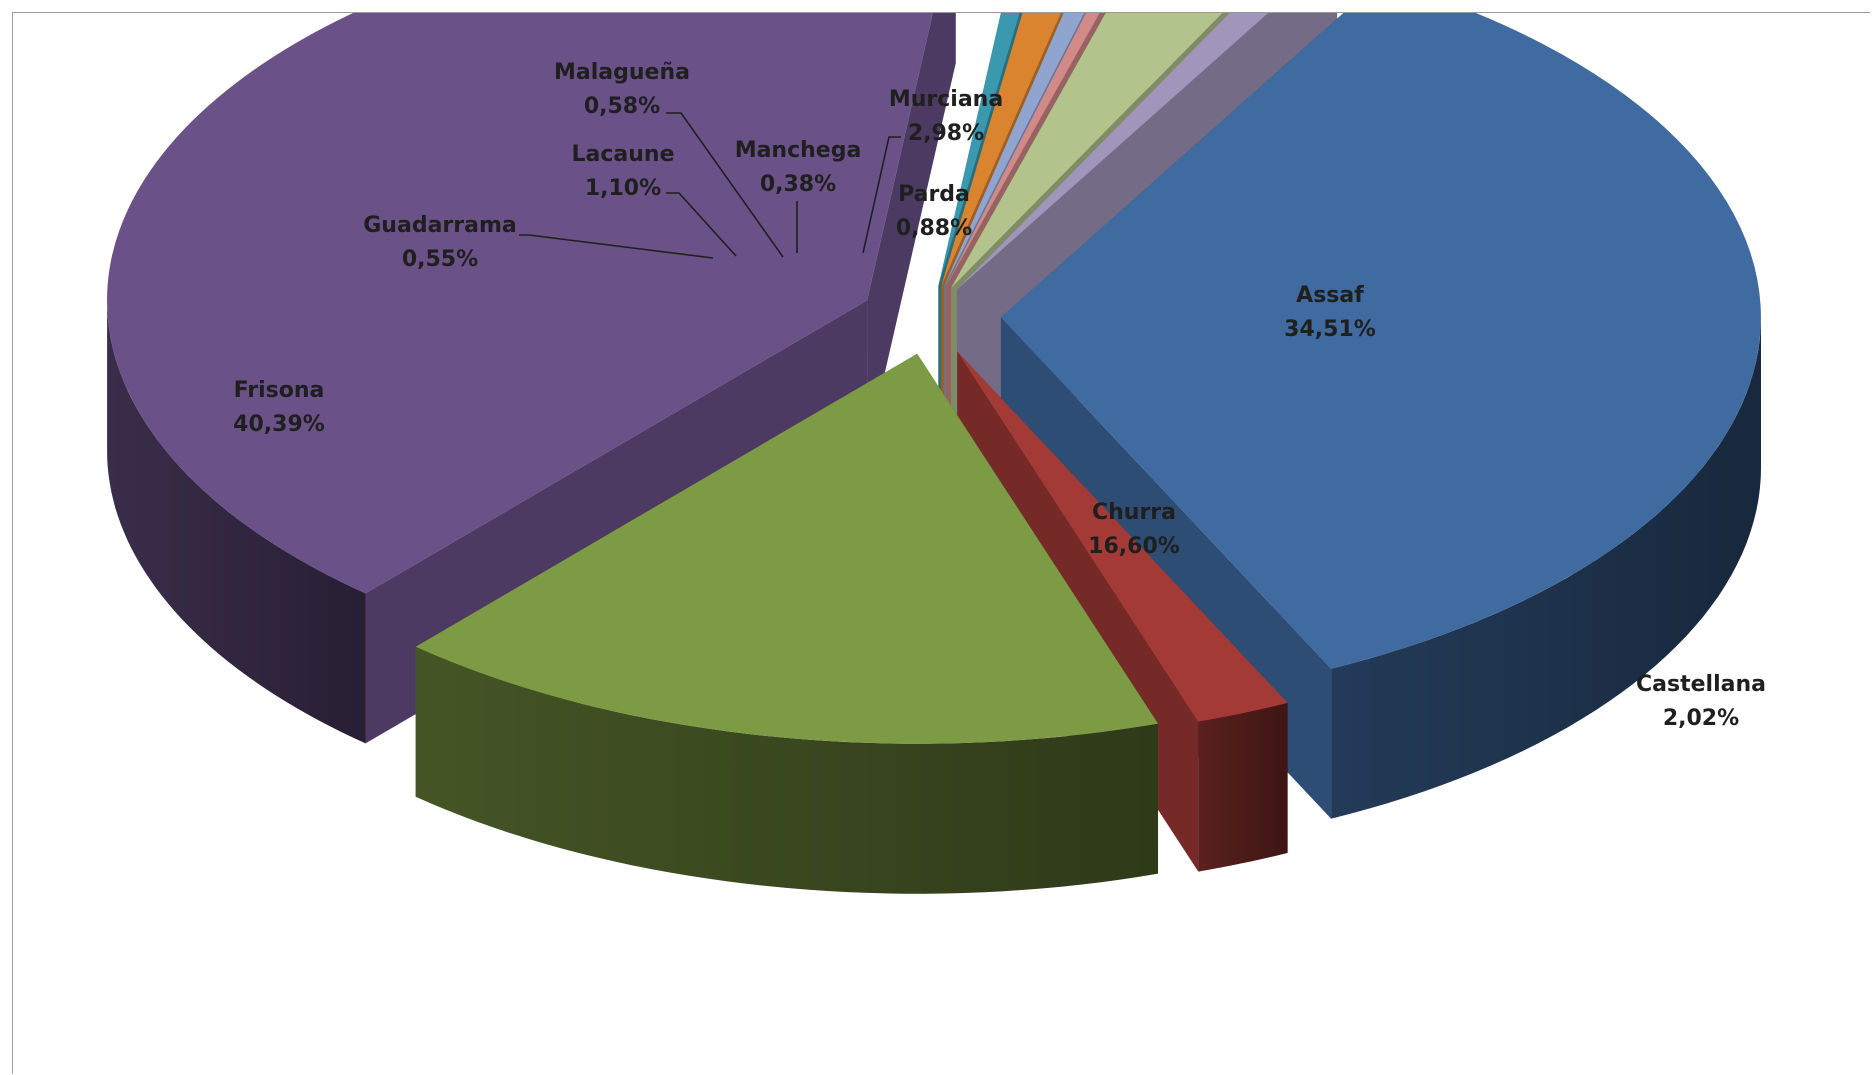 The height and width of the screenshot is (1075, 1872). Describe the element at coordinates (798, 150) in the screenshot. I see `label-name-manchega: Manchega` at that location.